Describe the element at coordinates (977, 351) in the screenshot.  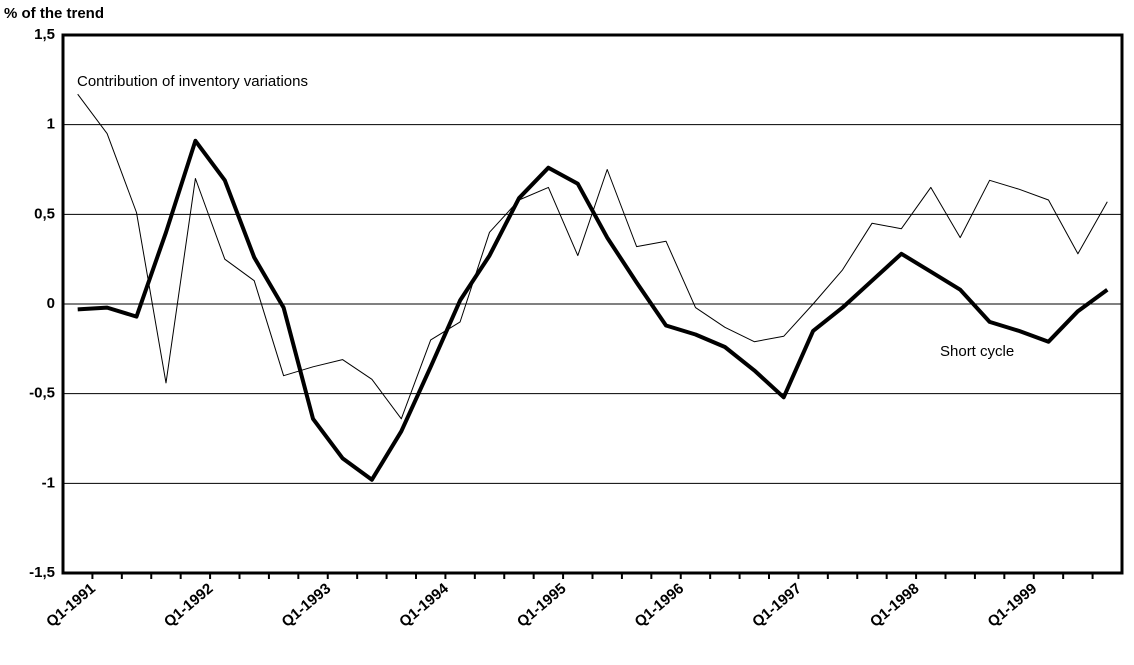
I see `annotation: Short cycle` at that location.